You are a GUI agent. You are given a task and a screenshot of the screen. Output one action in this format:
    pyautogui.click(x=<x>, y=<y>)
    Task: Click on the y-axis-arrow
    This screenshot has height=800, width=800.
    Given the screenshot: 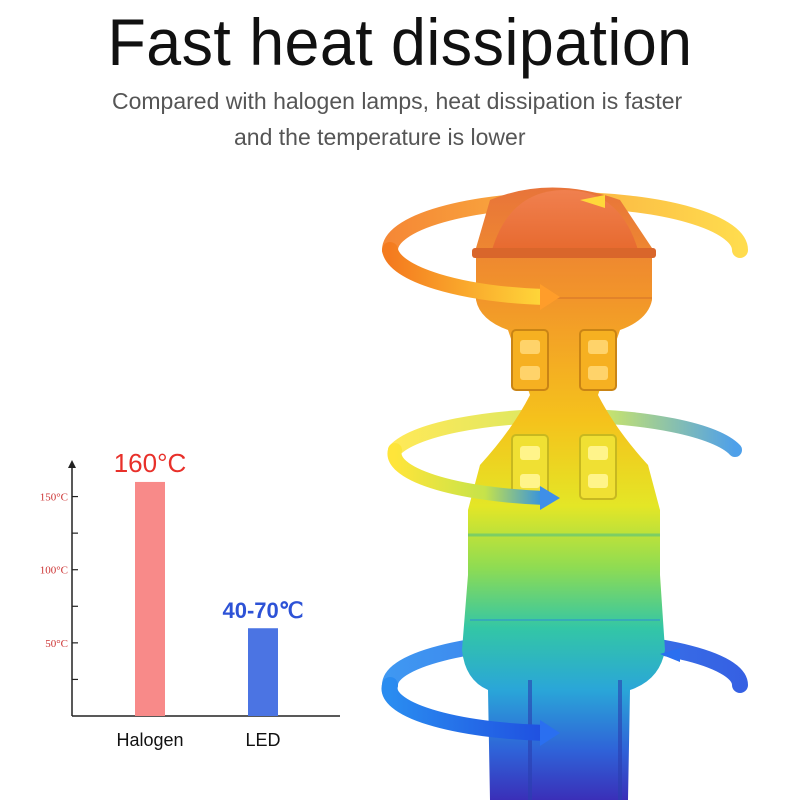 What is the action you would take?
    pyautogui.click(x=72, y=464)
    